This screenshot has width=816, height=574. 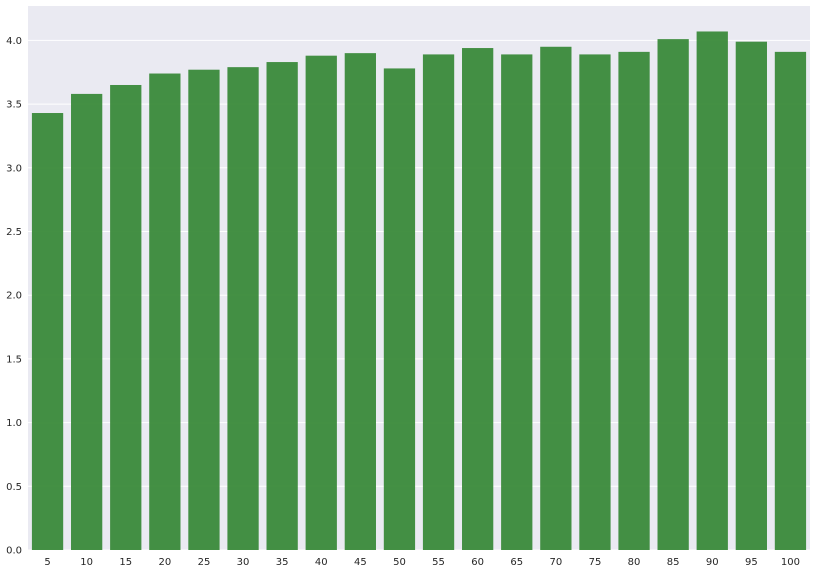 What do you see at coordinates (595, 562) in the screenshot?
I see `x-tick-label: 75` at bounding box center [595, 562].